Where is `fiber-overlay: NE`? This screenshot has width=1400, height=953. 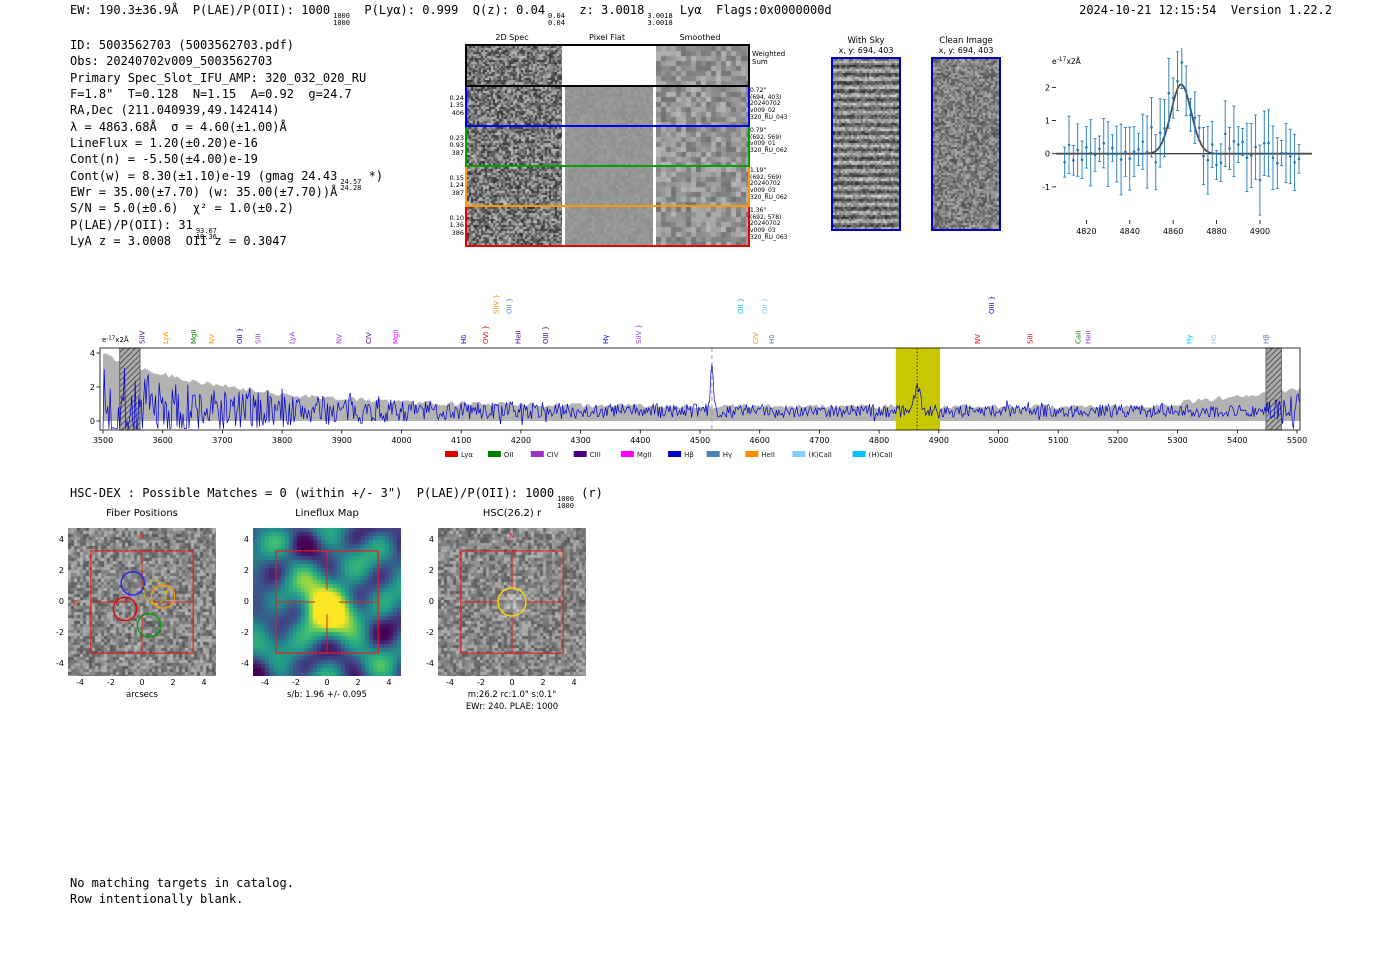 fiber-overlay: NE is located at coordinates (133, 593).